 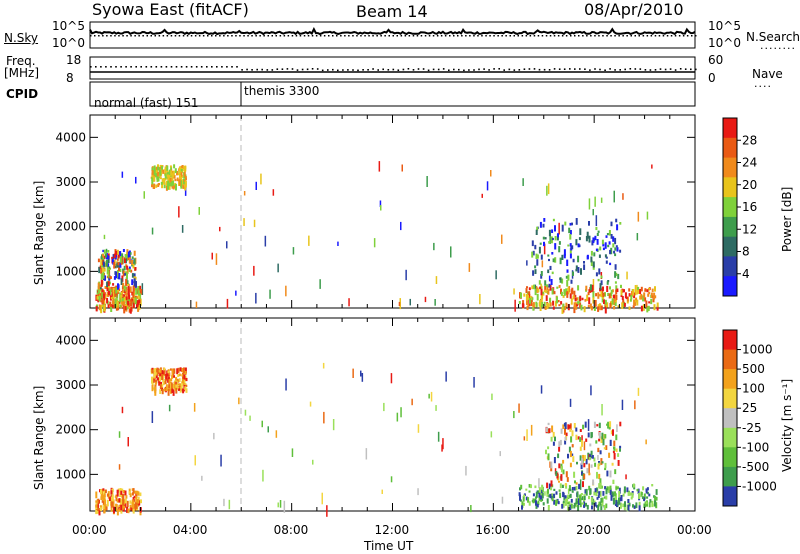 I want to click on velocity-colorbar-tick-label: 1000, so click(x=757, y=350).